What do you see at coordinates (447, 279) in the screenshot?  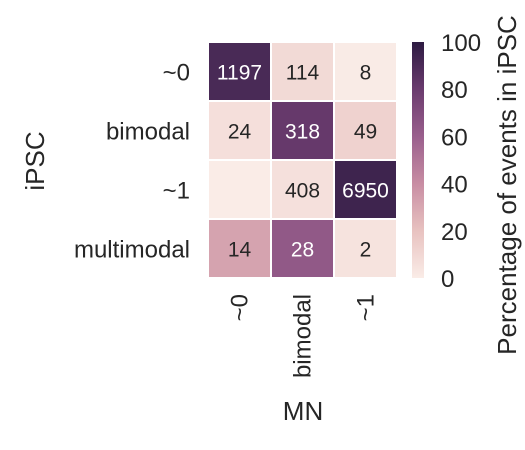 I see `colorbar-tick-label: 0` at bounding box center [447, 279].